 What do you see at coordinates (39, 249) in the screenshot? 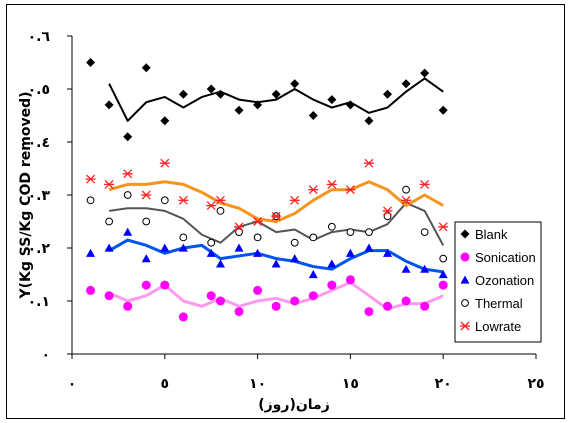
I see `y-tick-label: ٠.٢` at bounding box center [39, 249].